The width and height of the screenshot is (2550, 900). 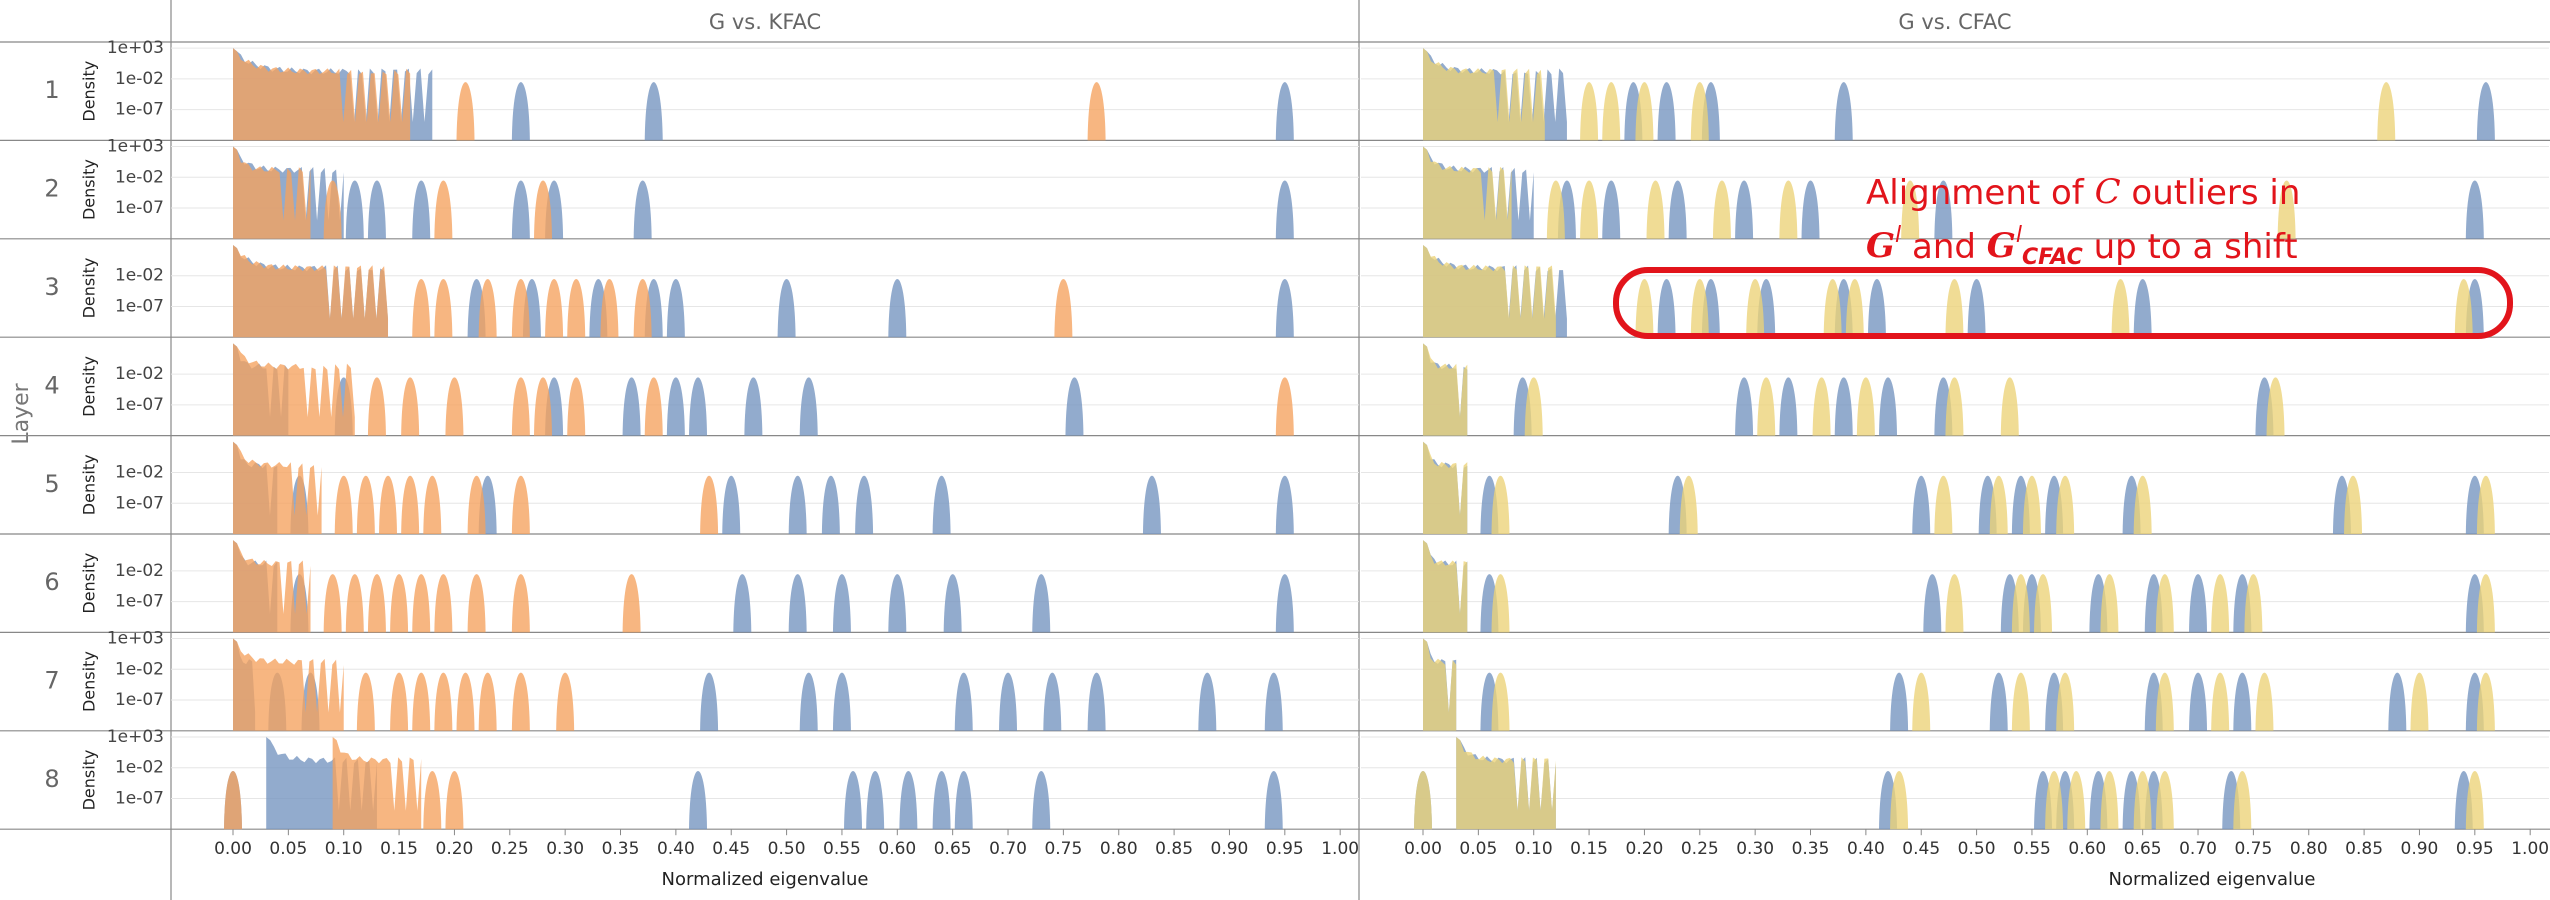 What do you see at coordinates (787, 849) in the screenshot?
I see `x-tick-label: 0.50` at bounding box center [787, 849].